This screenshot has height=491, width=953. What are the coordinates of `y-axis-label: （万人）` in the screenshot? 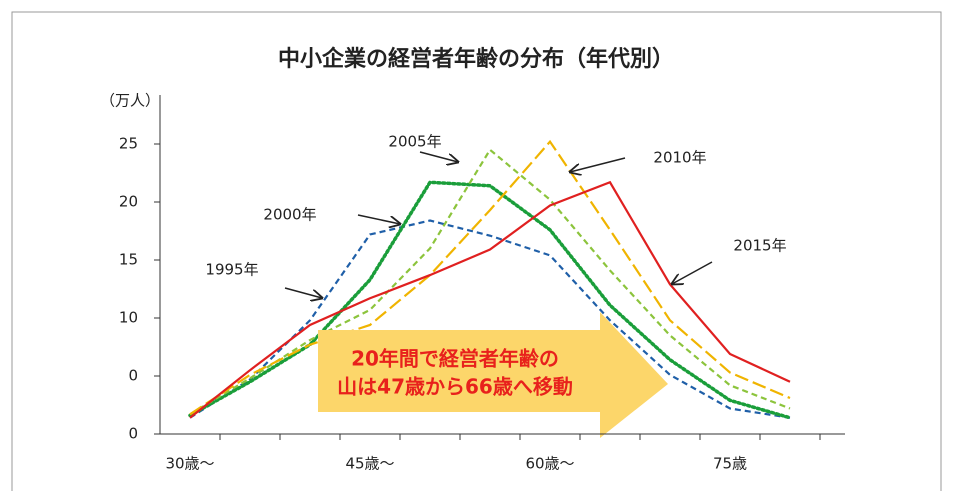 It's located at (130, 101).